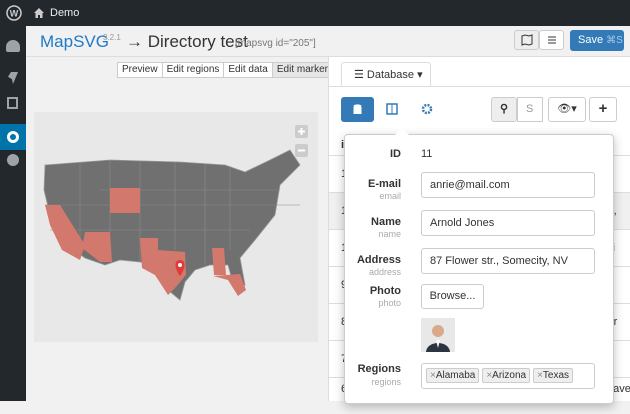  I want to click on region-tag: ×Arizona, so click(506, 375).